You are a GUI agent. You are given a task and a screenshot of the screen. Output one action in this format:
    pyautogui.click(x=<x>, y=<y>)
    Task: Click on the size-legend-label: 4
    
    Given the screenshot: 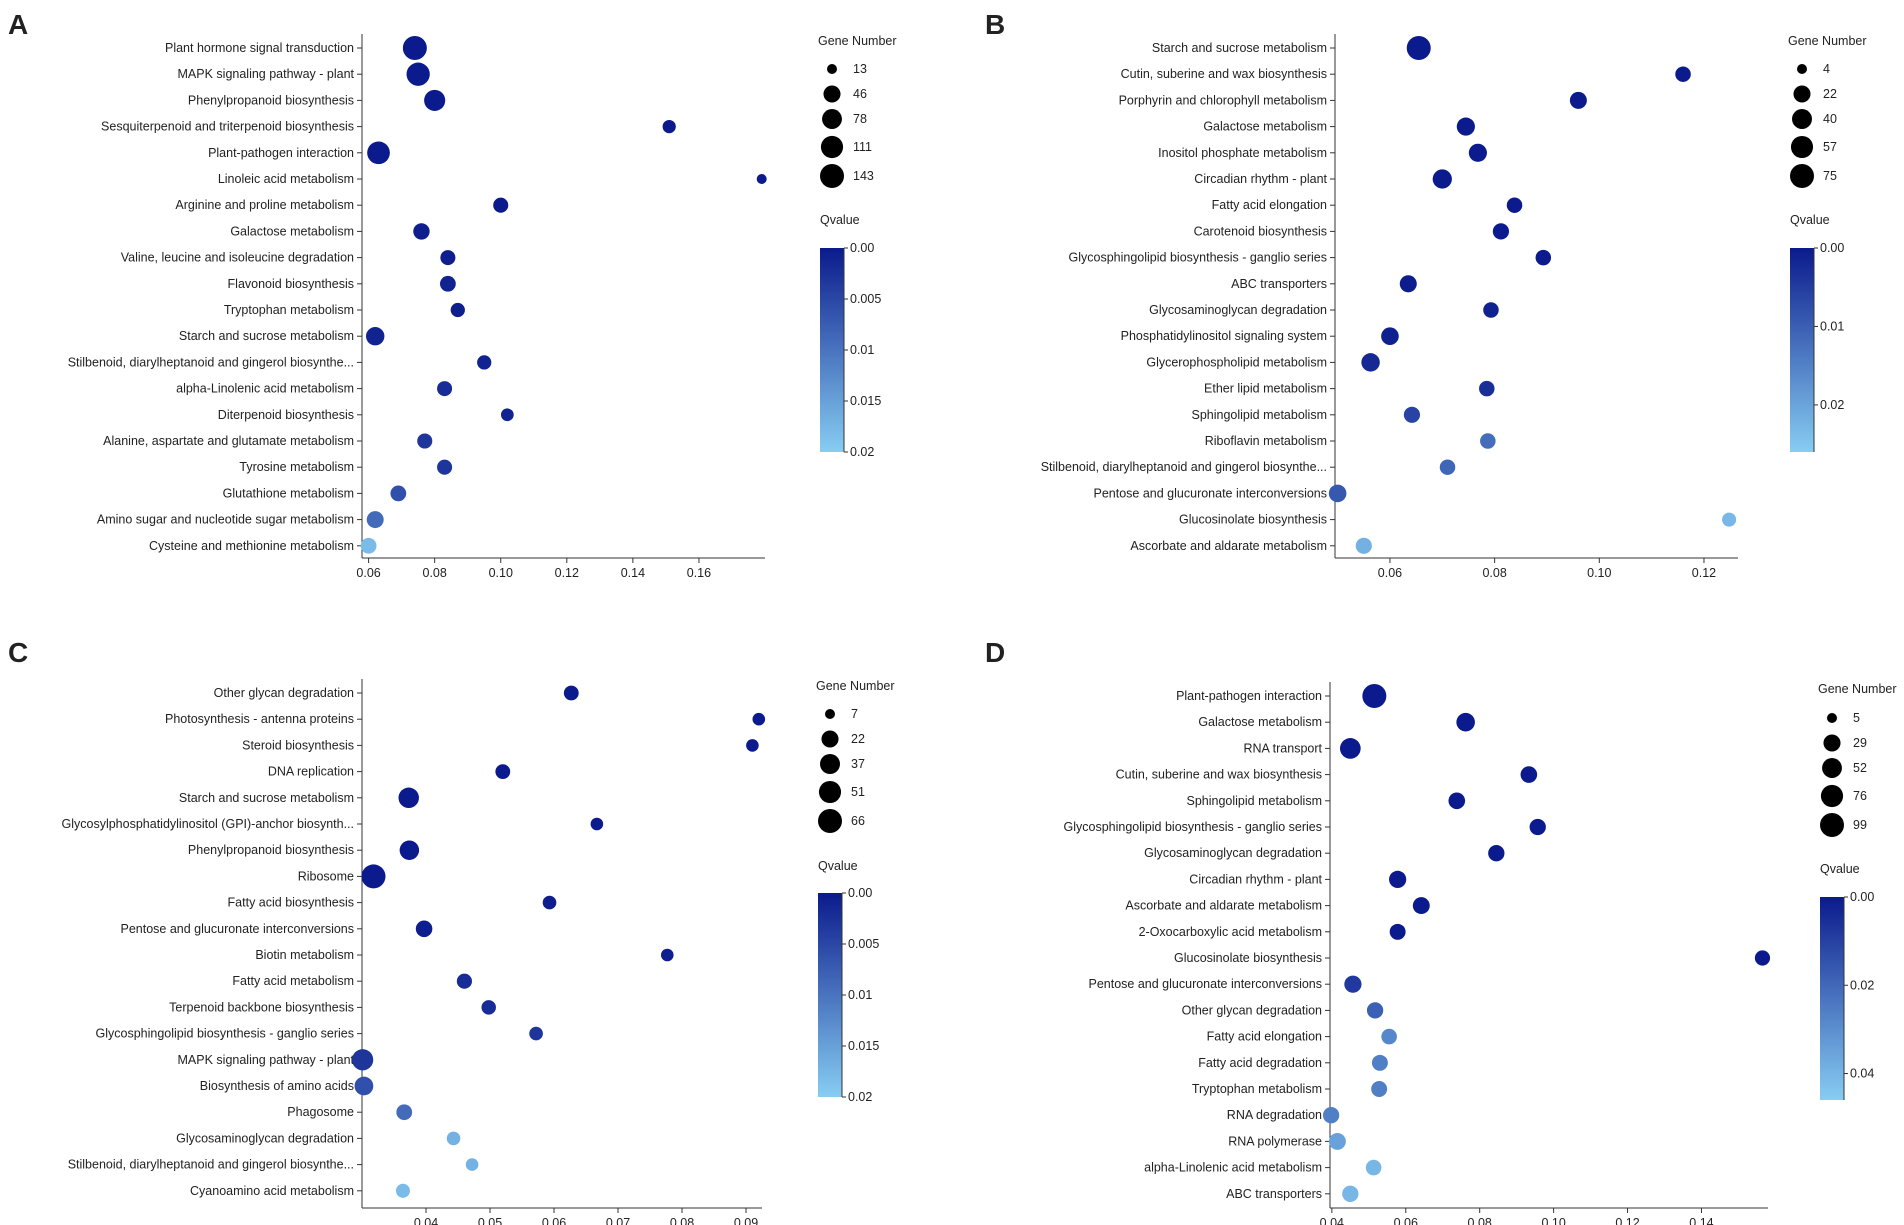 What is the action you would take?
    pyautogui.click(x=1826, y=69)
    